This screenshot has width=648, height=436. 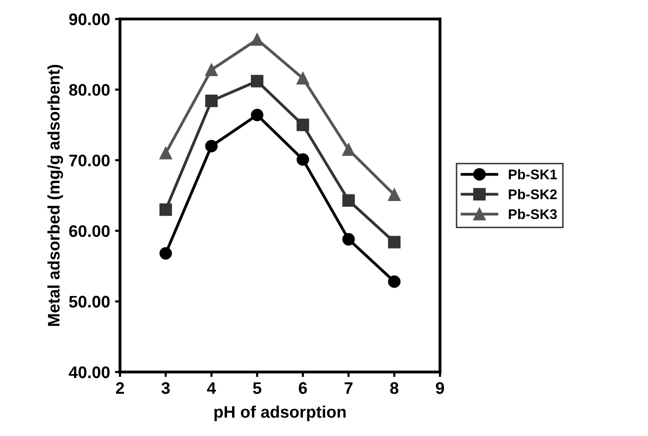 What do you see at coordinates (532, 194) in the screenshot?
I see `legend-label: Pb-SK2` at bounding box center [532, 194].